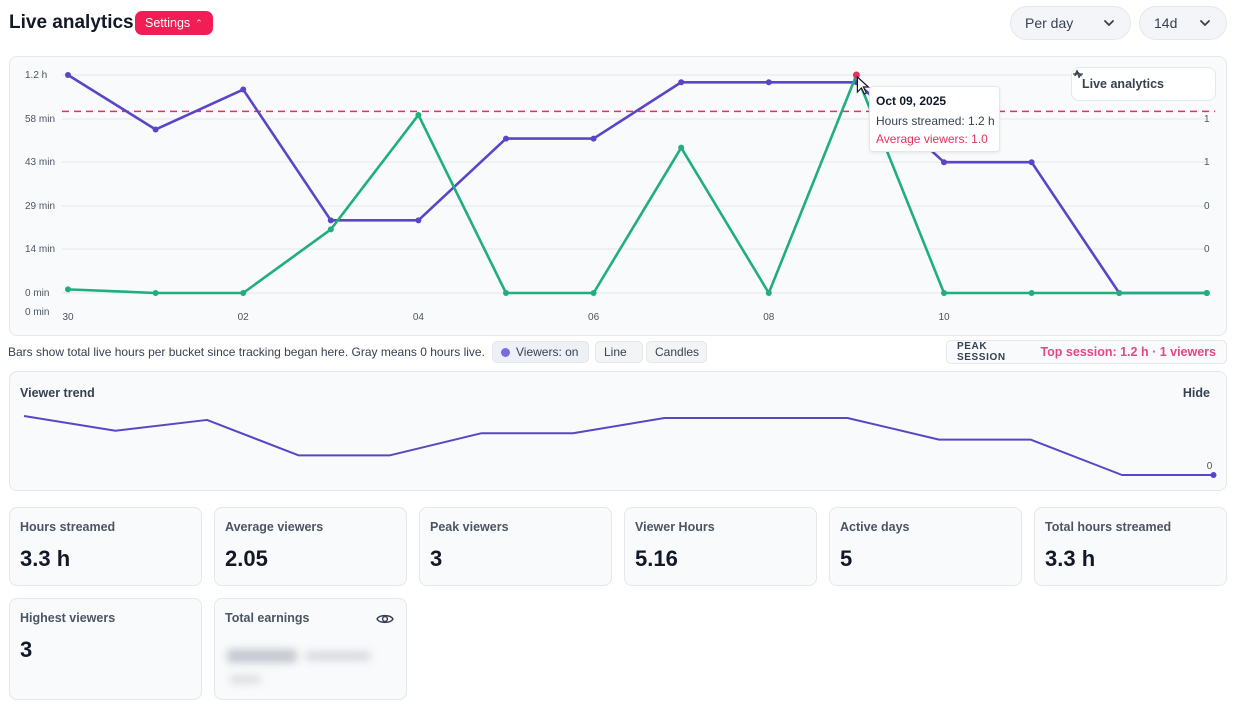 The width and height of the screenshot is (1236, 711). Describe the element at coordinates (1210, 466) in the screenshot. I see `viewer-trend-end-label: 0` at that location.